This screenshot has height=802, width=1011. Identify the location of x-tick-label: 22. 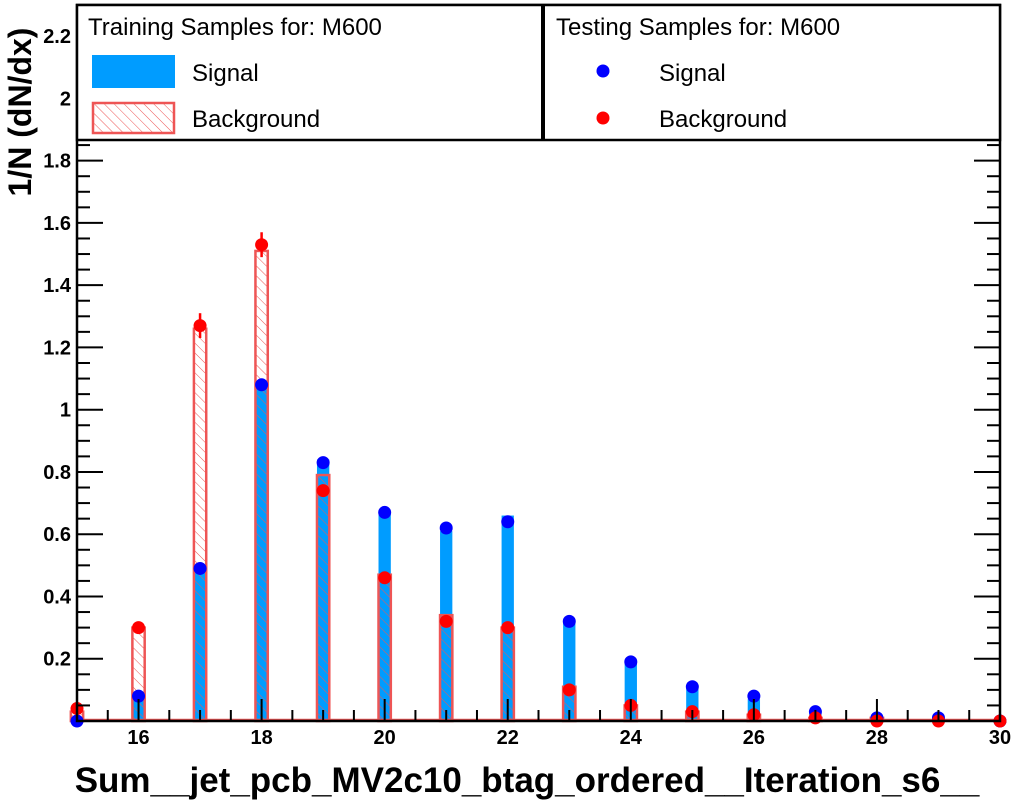
(508, 738).